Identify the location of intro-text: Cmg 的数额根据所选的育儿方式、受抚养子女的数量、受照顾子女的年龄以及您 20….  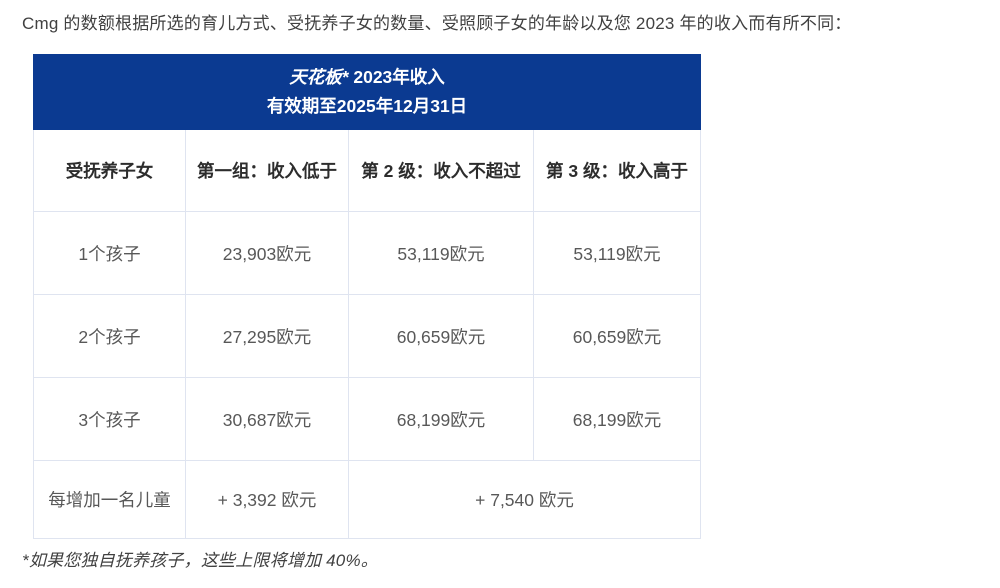
(437, 23).